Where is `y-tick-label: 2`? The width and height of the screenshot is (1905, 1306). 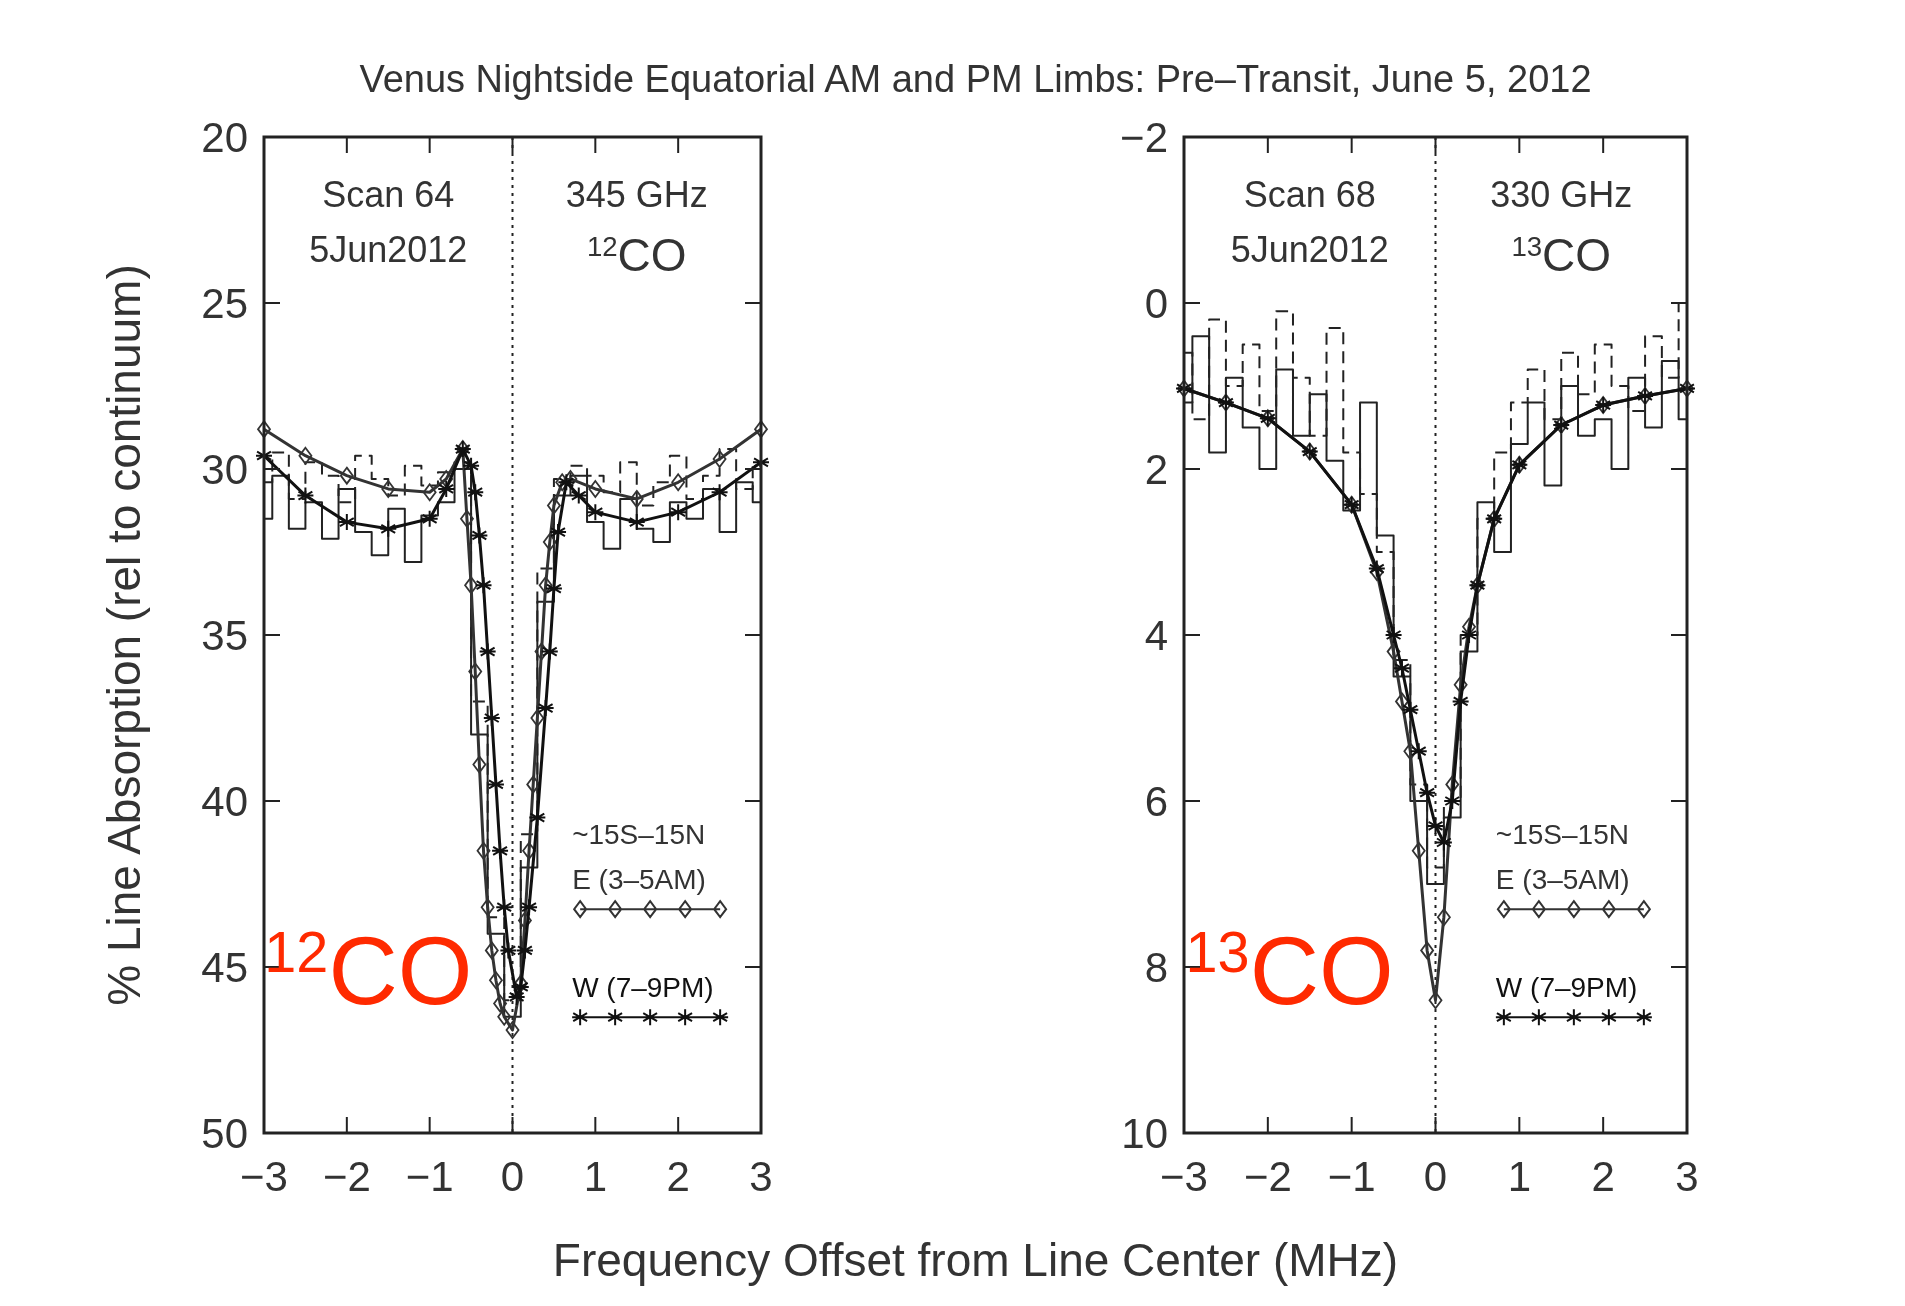 y-tick-label: 2 is located at coordinates (1156, 469).